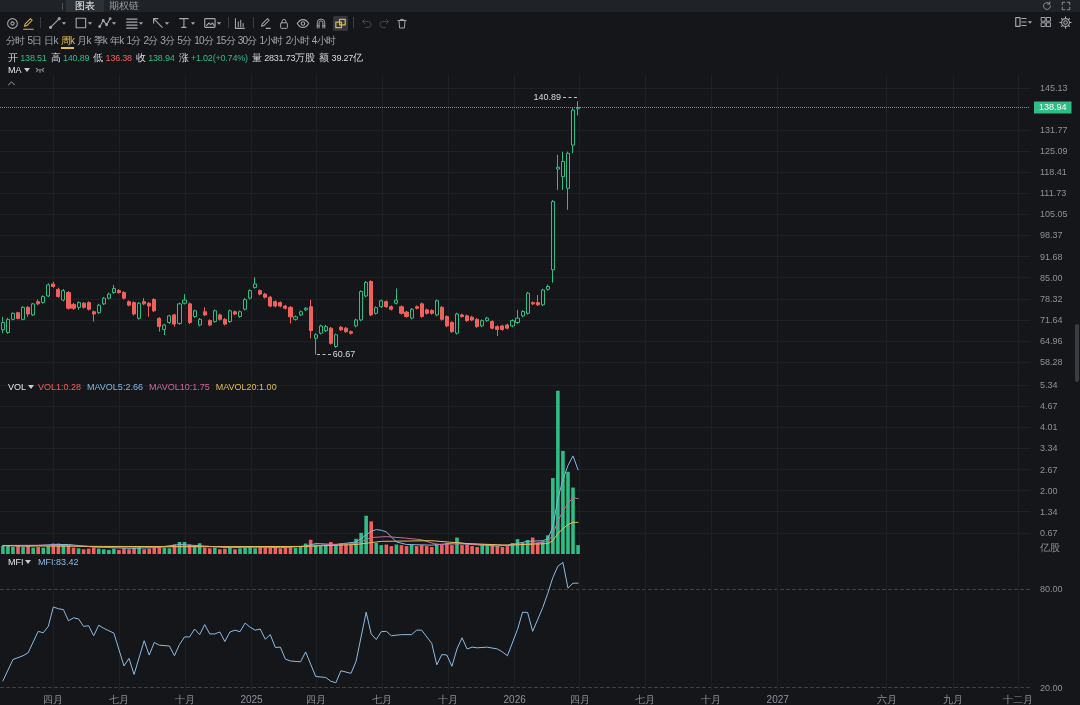 The width and height of the screenshot is (1080, 705). Describe the element at coordinates (167, 41) in the screenshot. I see `text: 3分` at that location.